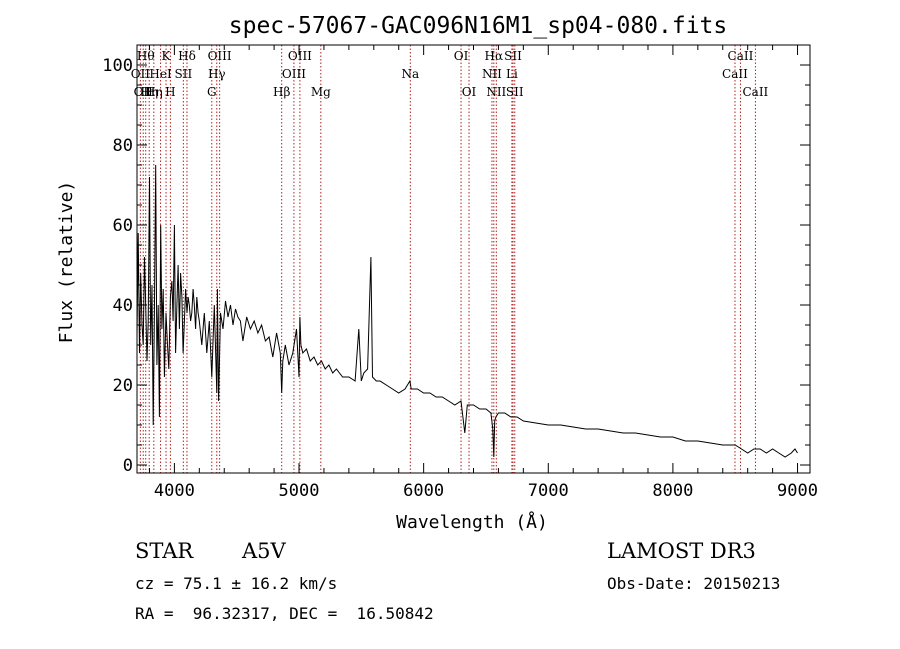 The width and height of the screenshot is (900, 649). What do you see at coordinates (472, 522) in the screenshot?
I see `x-axis-label: Wavelength (Å)` at bounding box center [472, 522].